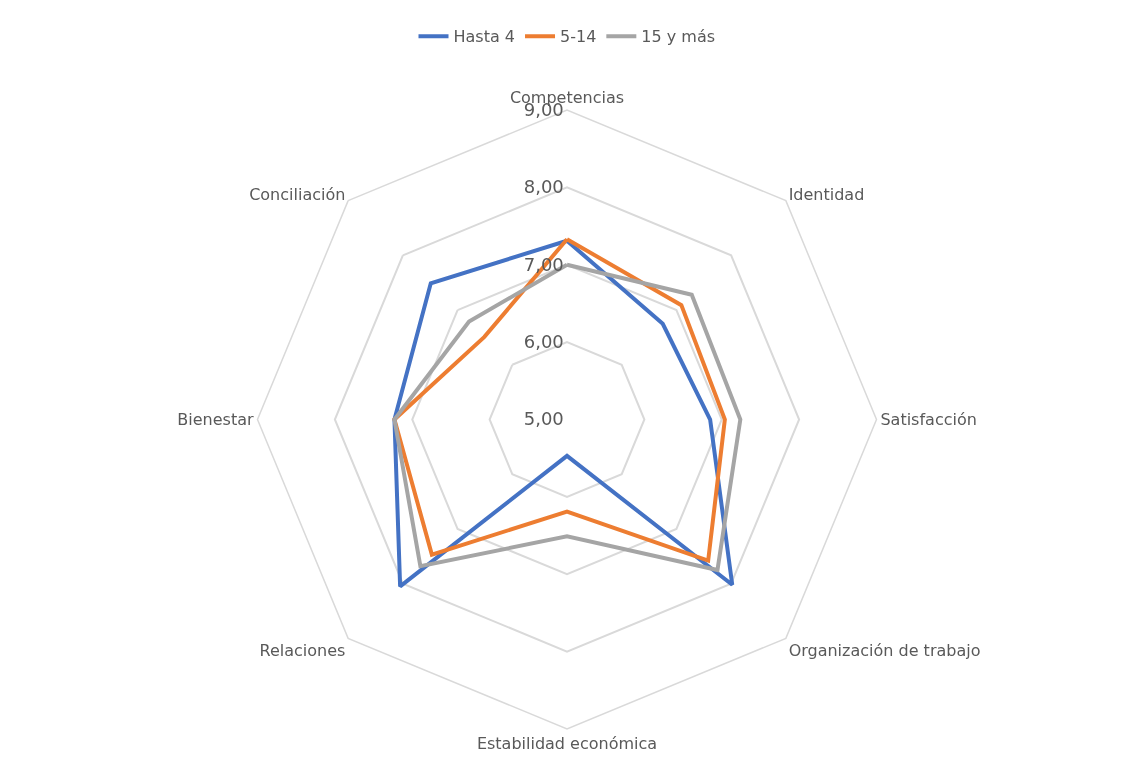 The width and height of the screenshot is (1134, 769). Describe the element at coordinates (826, 194) in the screenshot. I see `spoke-label: Identidad` at that location.